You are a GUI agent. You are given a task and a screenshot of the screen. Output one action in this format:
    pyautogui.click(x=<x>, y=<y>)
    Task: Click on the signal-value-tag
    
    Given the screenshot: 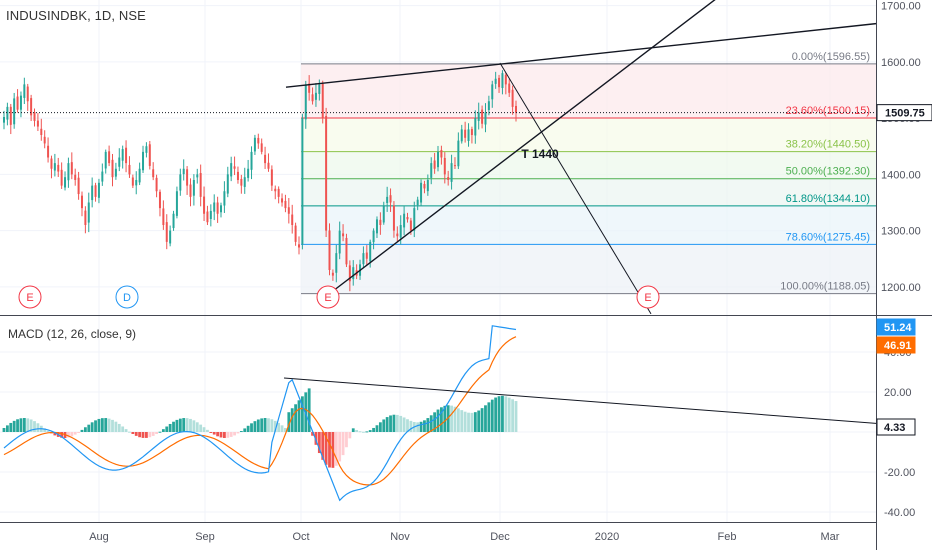 What is the action you would take?
    pyautogui.click(x=896, y=345)
    